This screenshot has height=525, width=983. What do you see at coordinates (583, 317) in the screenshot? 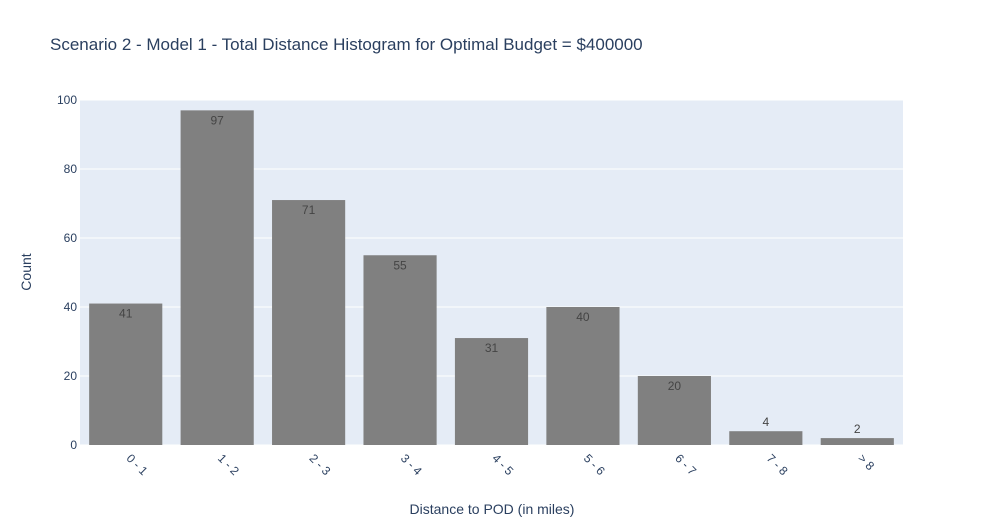
I see `bar-data-label: 40` at bounding box center [583, 317].